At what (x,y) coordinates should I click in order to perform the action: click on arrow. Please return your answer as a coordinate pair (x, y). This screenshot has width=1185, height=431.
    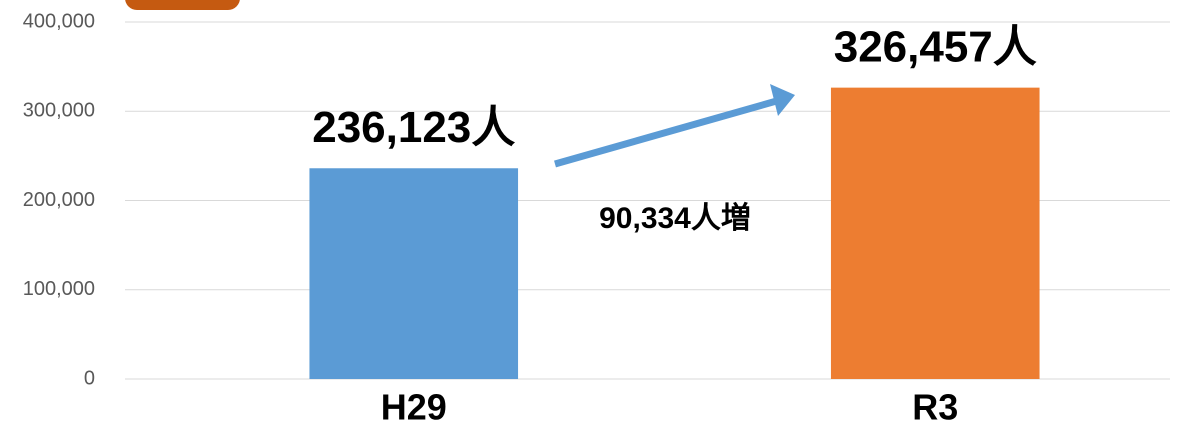
    Looking at the image, I should click on (667, 132).